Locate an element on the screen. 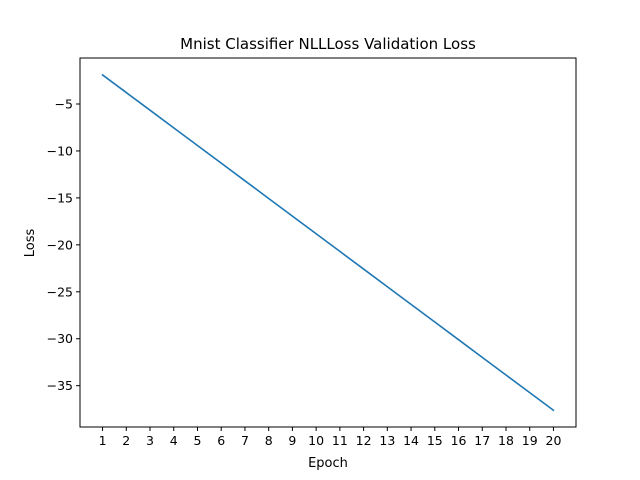  x-tick-label: 8 is located at coordinates (269, 440).